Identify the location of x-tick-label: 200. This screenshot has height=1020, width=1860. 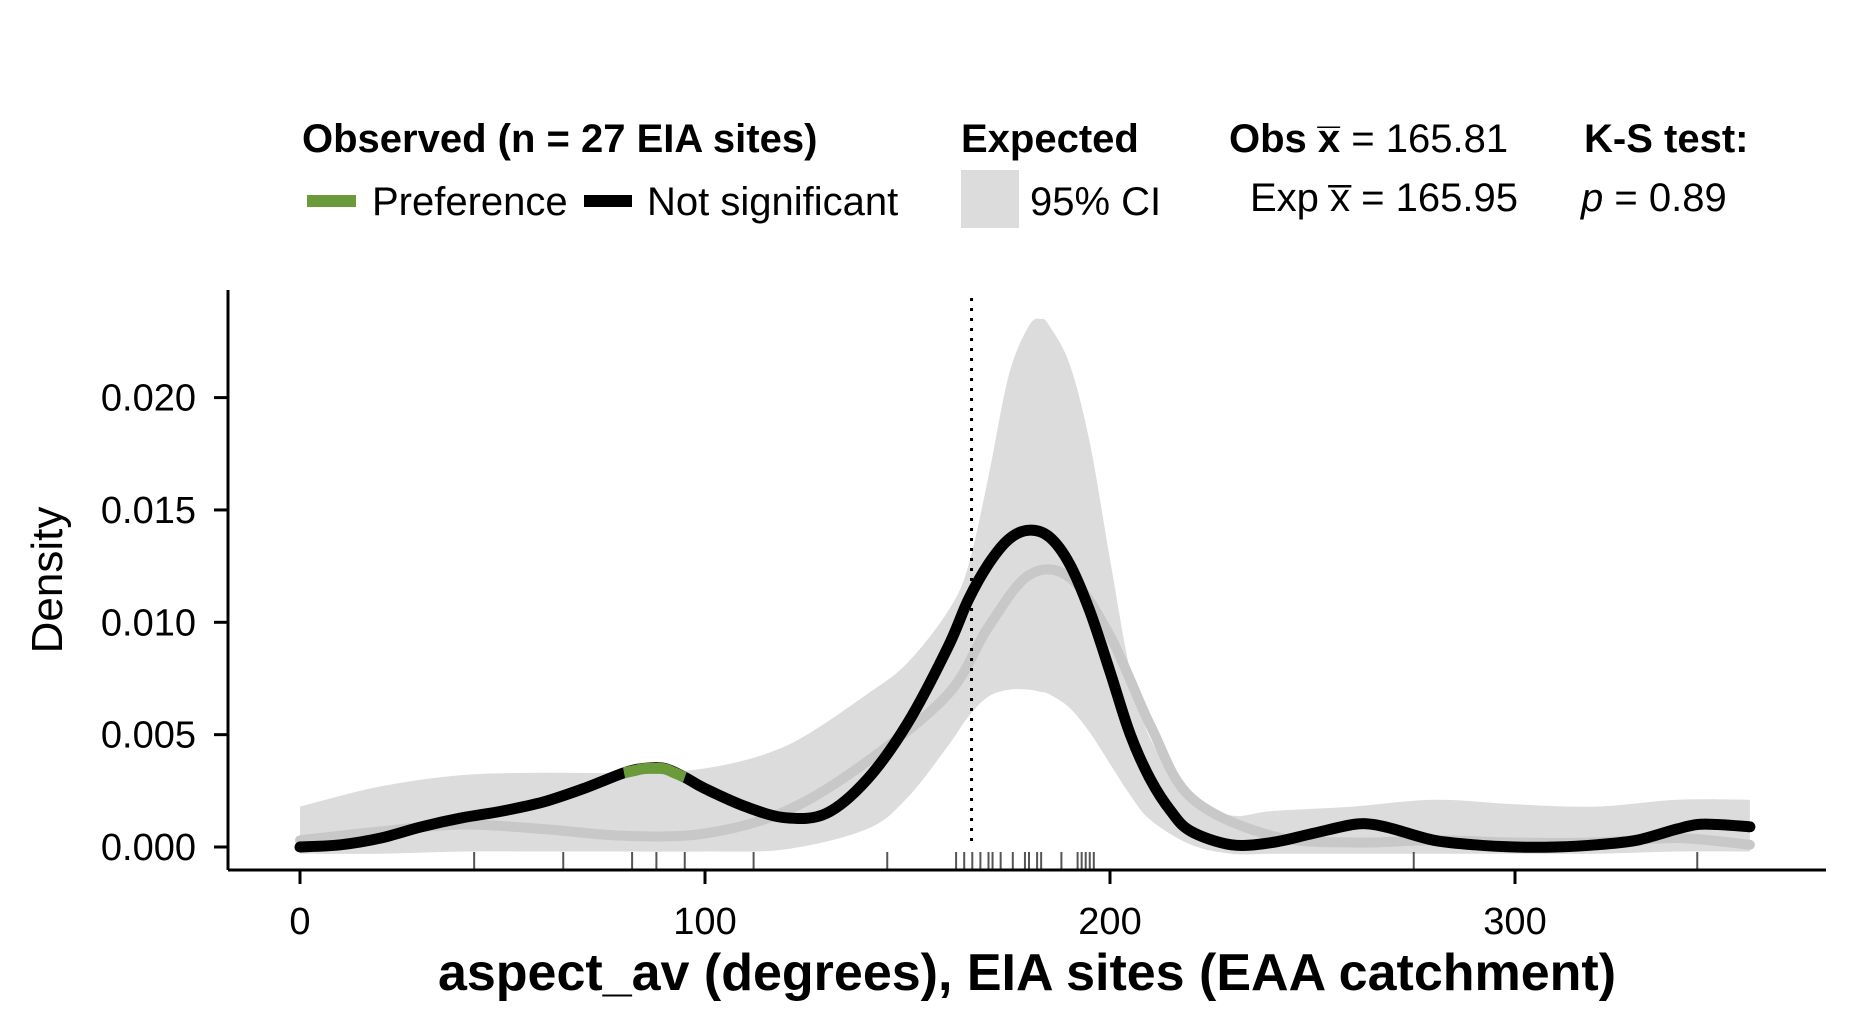
(1109, 922).